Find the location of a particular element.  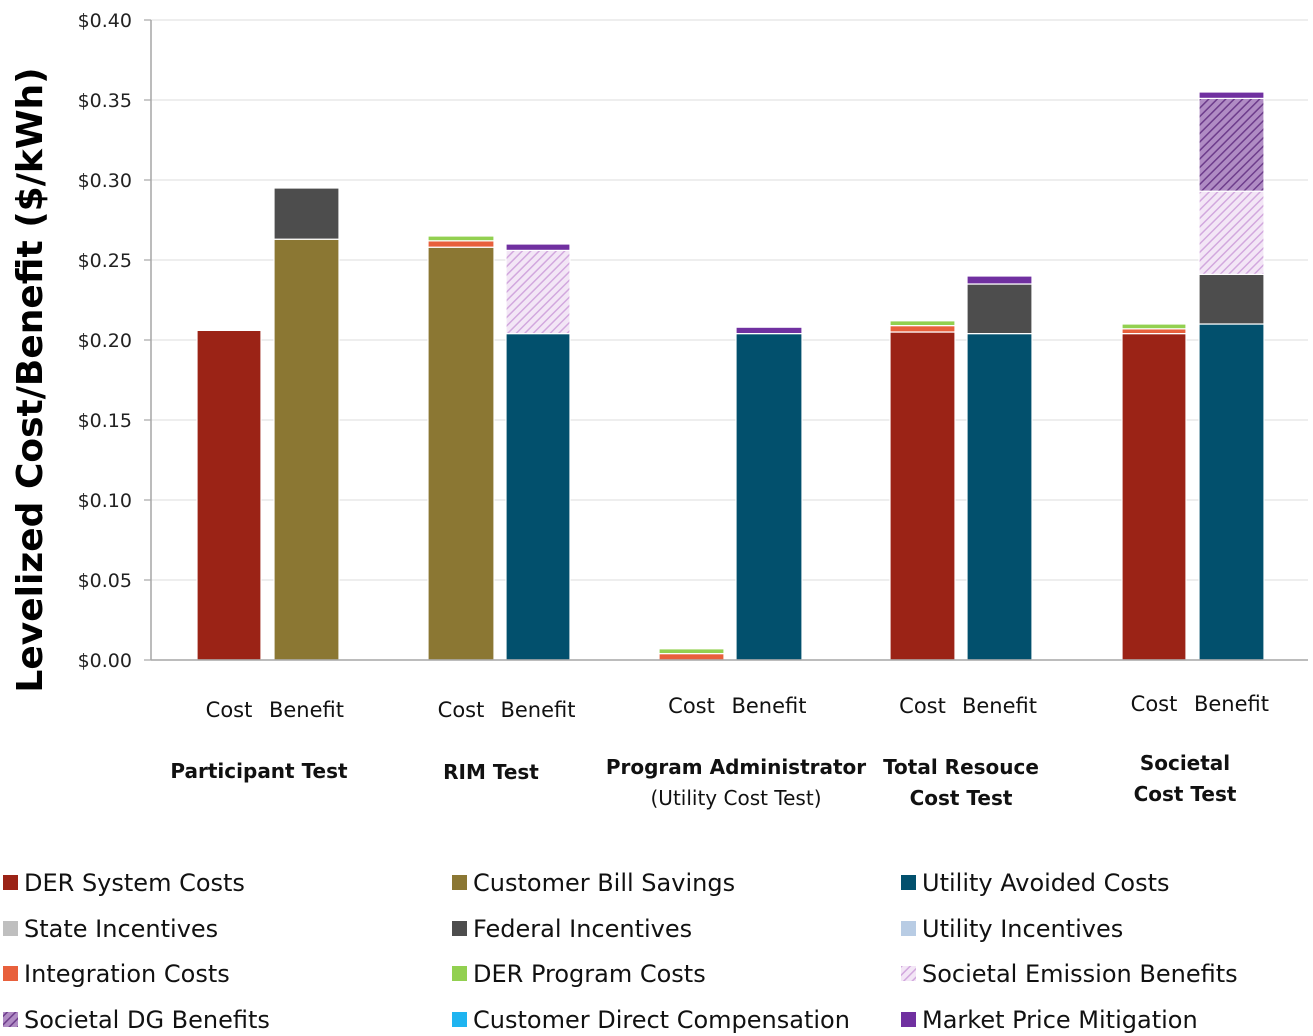

group-label-line2: (Utility Cost Test) is located at coordinates (736, 798).